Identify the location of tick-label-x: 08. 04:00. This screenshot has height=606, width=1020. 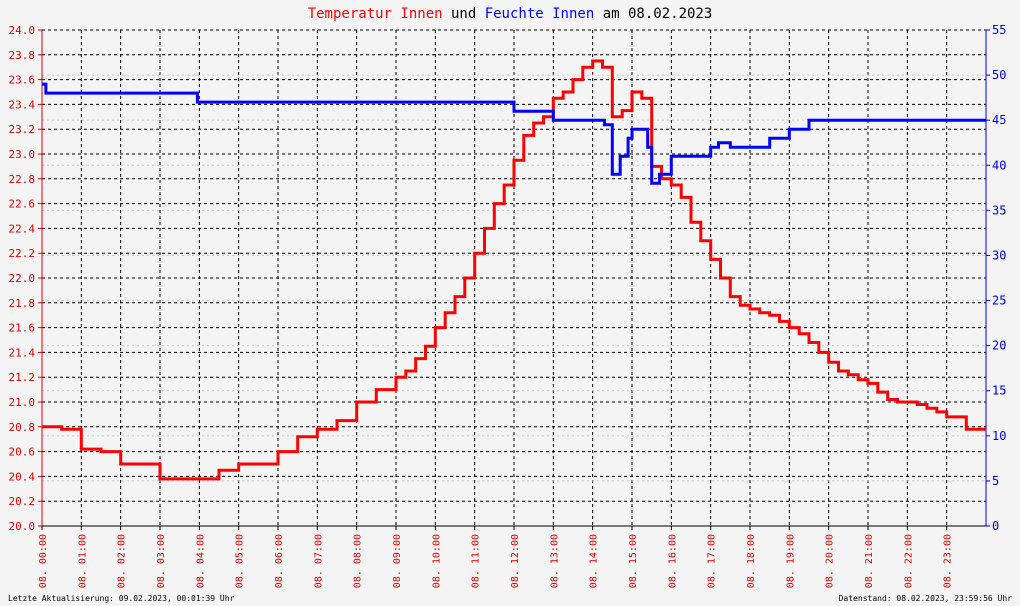
(200, 561).